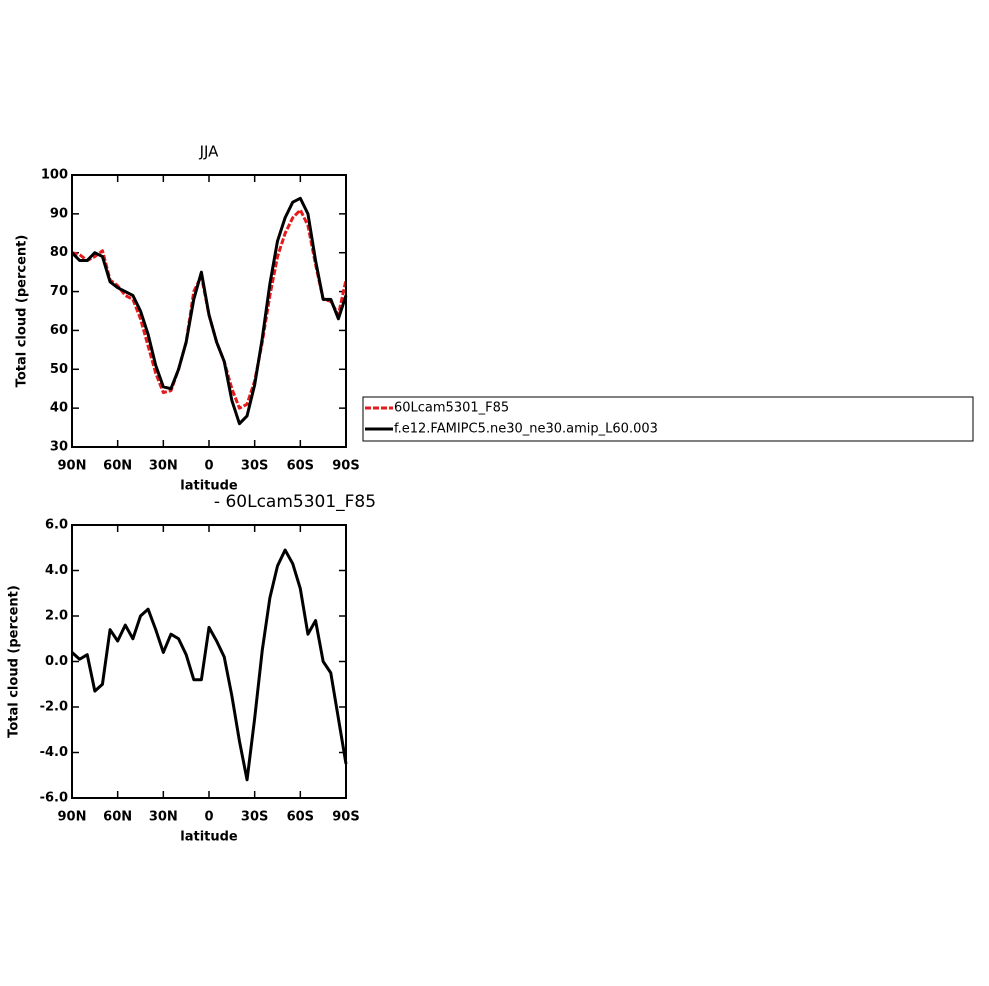  Describe the element at coordinates (295, 502) in the screenshot. I see `chart-title: - 60Lcam5301_F85` at that location.